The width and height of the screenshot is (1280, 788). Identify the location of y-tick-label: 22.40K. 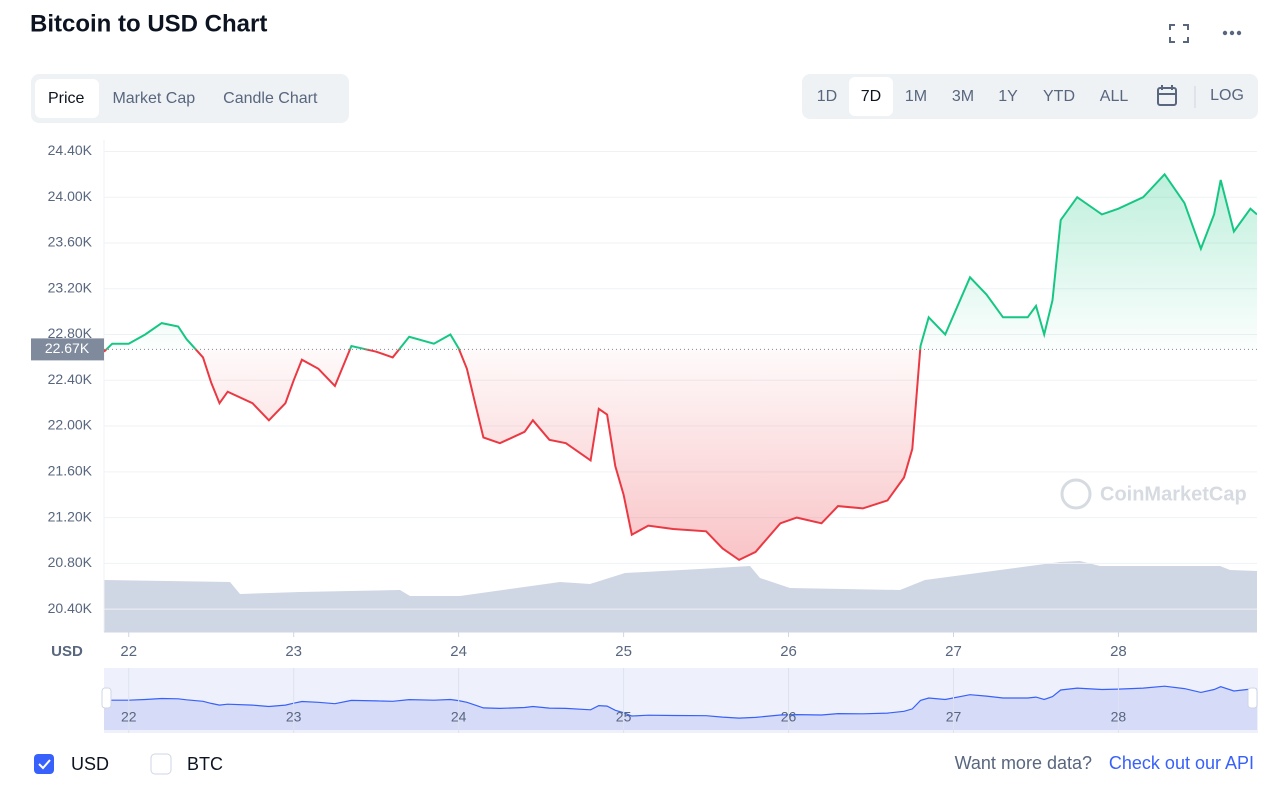
(70, 379).